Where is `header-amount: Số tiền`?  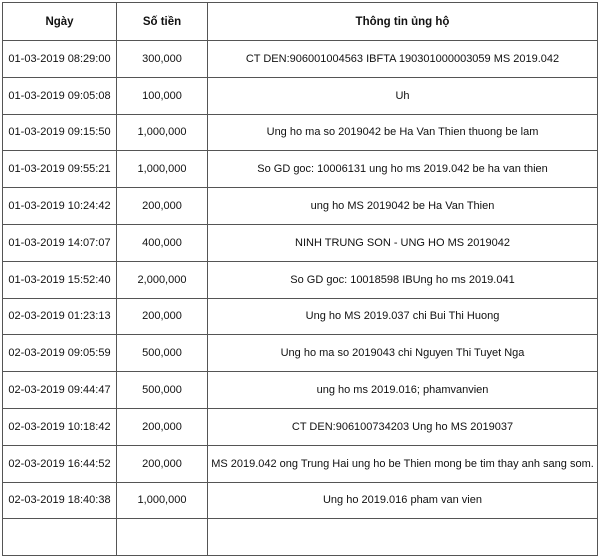
header-amount: Số tiền is located at coordinates (162, 21).